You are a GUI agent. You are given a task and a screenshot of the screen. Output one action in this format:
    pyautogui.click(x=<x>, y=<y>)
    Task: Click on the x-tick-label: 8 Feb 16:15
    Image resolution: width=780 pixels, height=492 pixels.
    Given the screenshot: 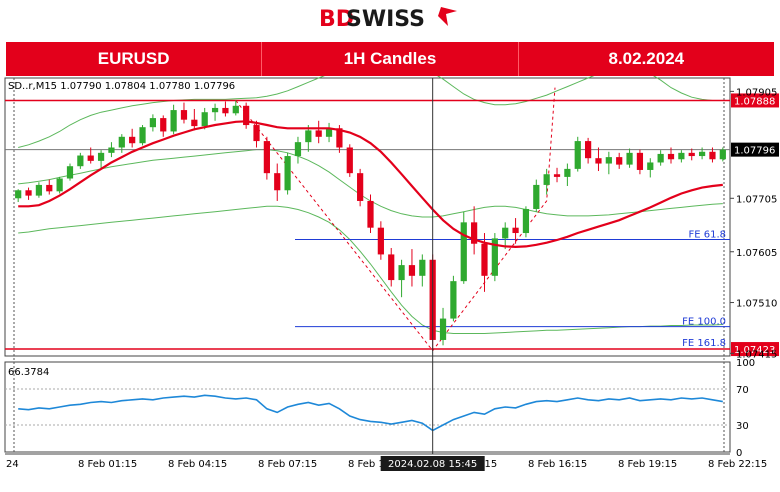 What is the action you would take?
    pyautogui.click(x=557, y=464)
    